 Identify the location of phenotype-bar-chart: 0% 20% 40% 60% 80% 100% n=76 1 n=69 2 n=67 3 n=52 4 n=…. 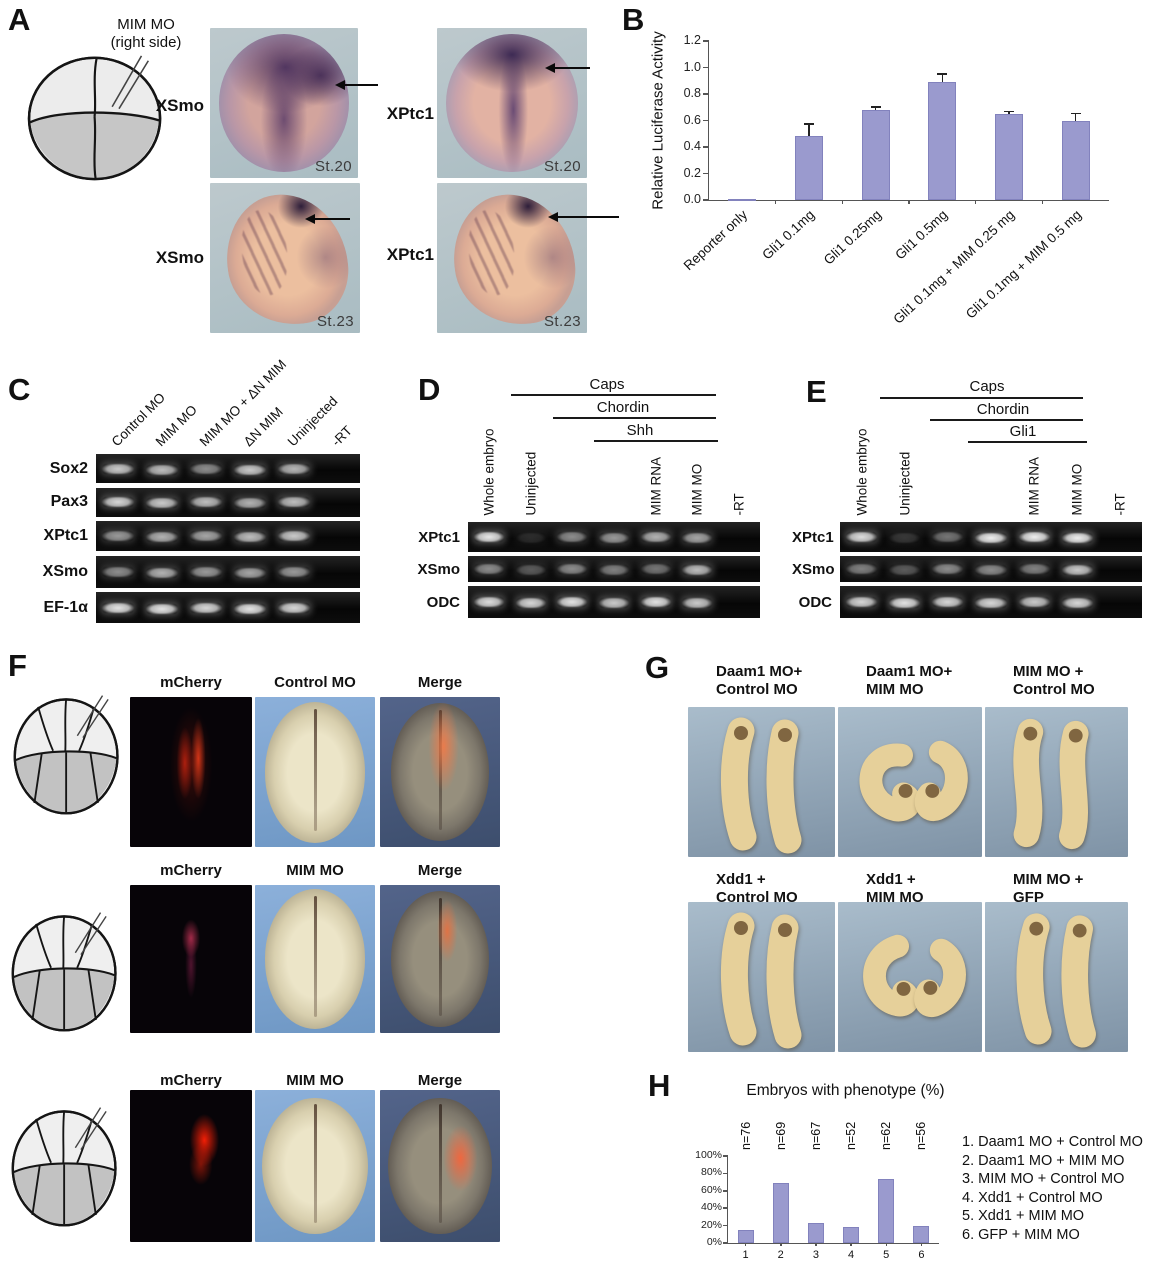
(817, 1191).